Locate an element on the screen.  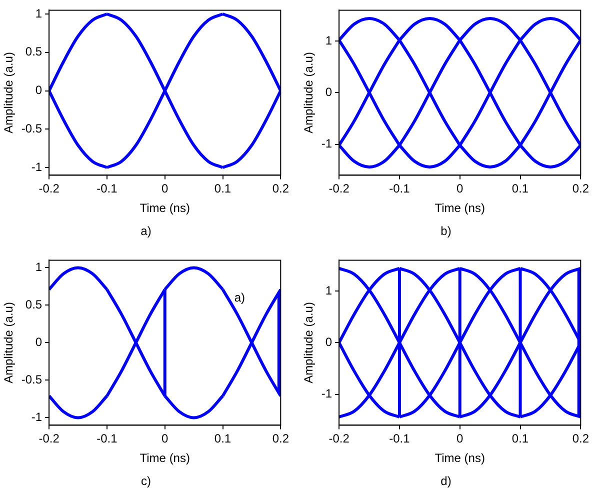
text: b) is located at coordinates (446, 231).